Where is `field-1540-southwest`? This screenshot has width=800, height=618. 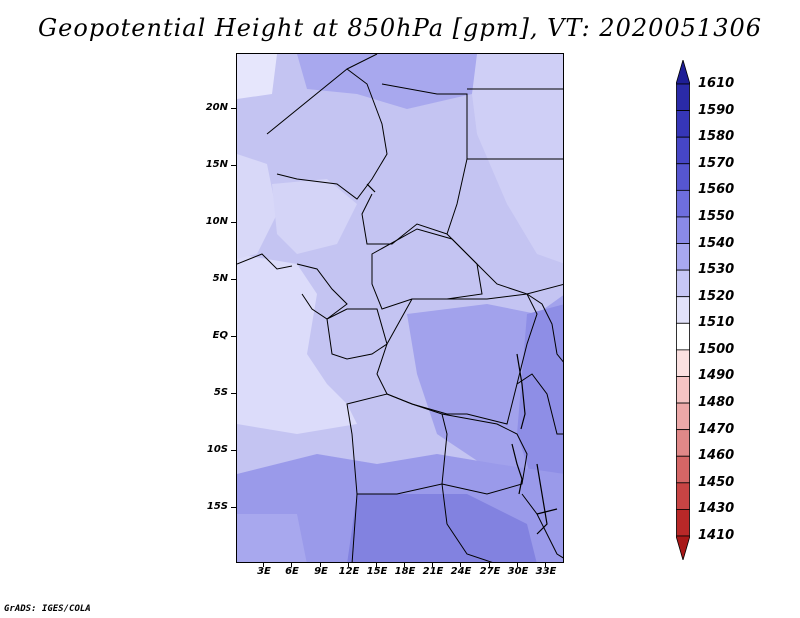
field-1540-southwest is located at coordinates (272, 538).